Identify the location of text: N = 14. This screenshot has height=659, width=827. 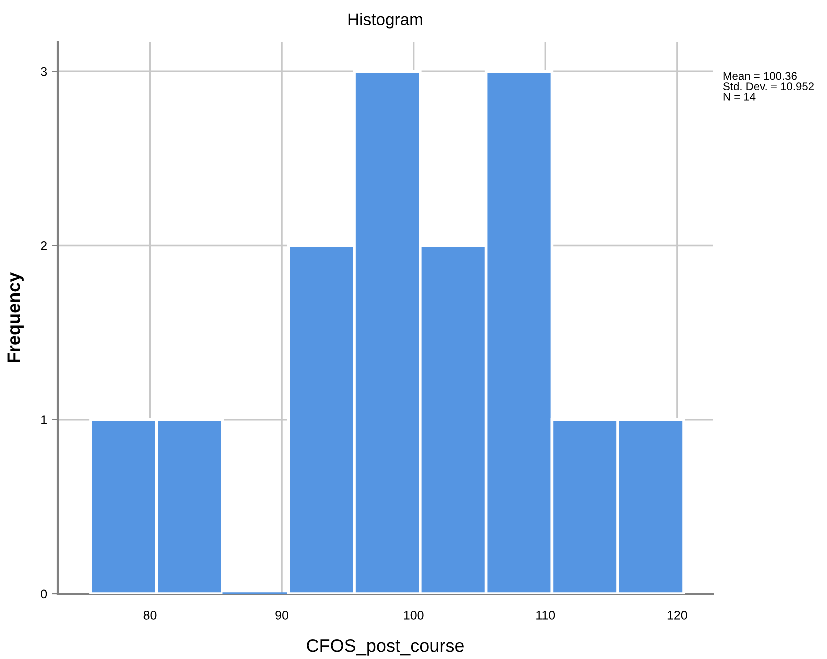
(740, 97).